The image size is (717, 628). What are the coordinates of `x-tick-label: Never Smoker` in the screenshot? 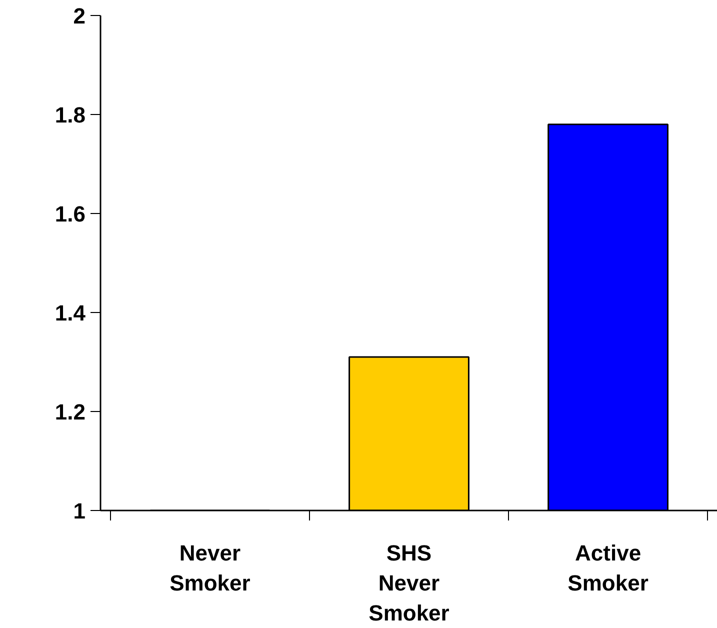 It's located at (210, 568).